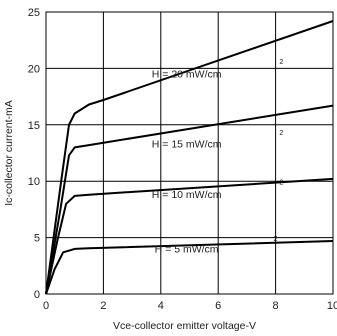 The width and height of the screenshot is (337, 336). Describe the element at coordinates (187, 195) in the screenshot. I see `series-label: H = 10 mW/cm` at that location.